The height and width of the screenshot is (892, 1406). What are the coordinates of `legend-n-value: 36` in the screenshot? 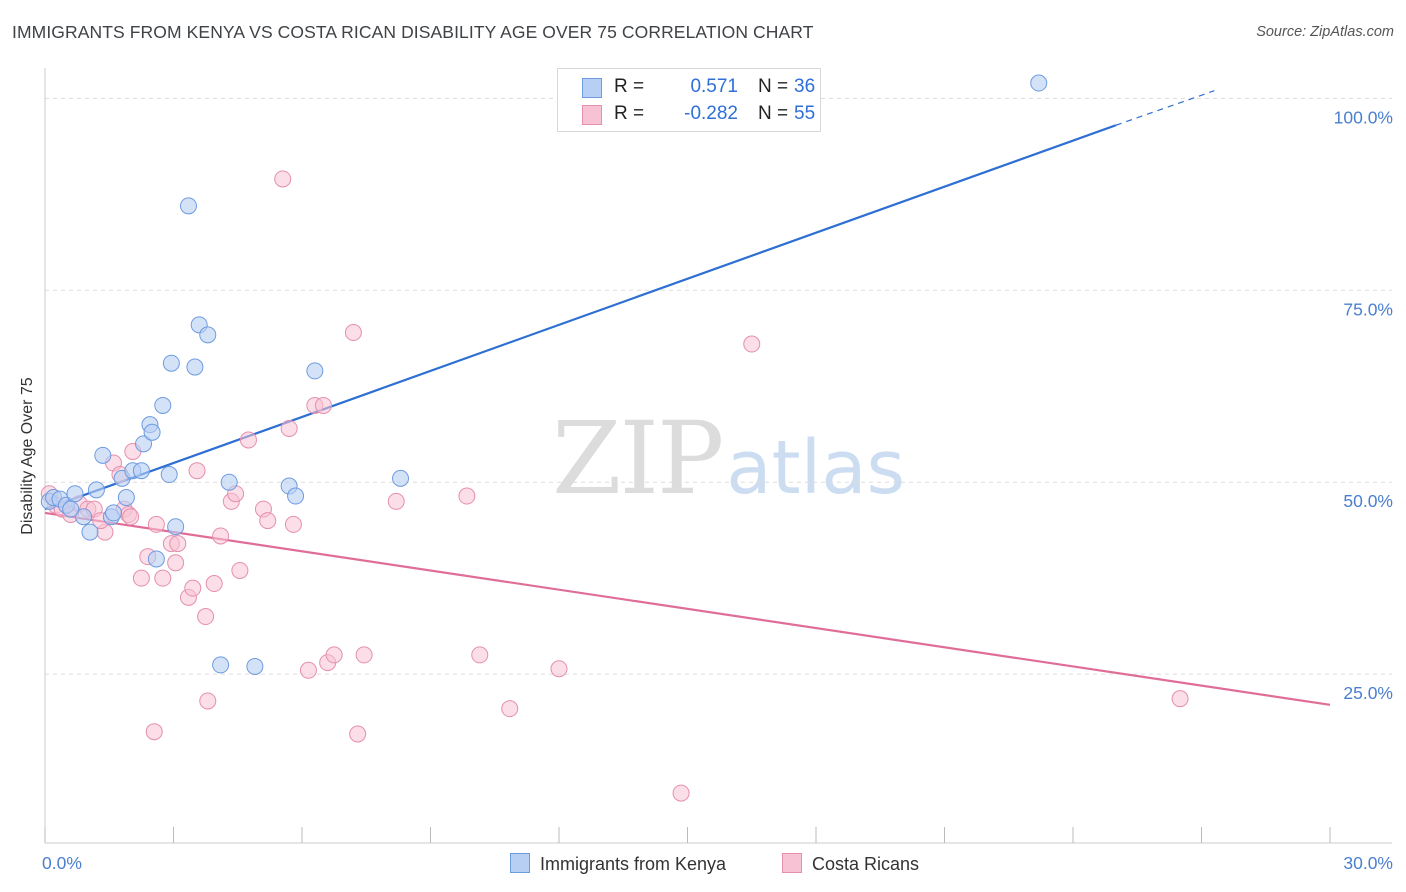 It's located at (805, 86).